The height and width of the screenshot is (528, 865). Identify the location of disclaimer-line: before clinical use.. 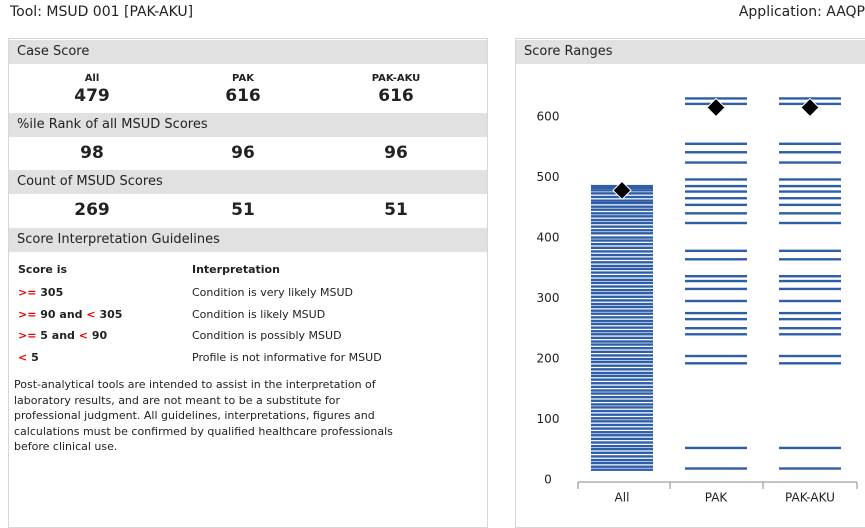
(66, 446).